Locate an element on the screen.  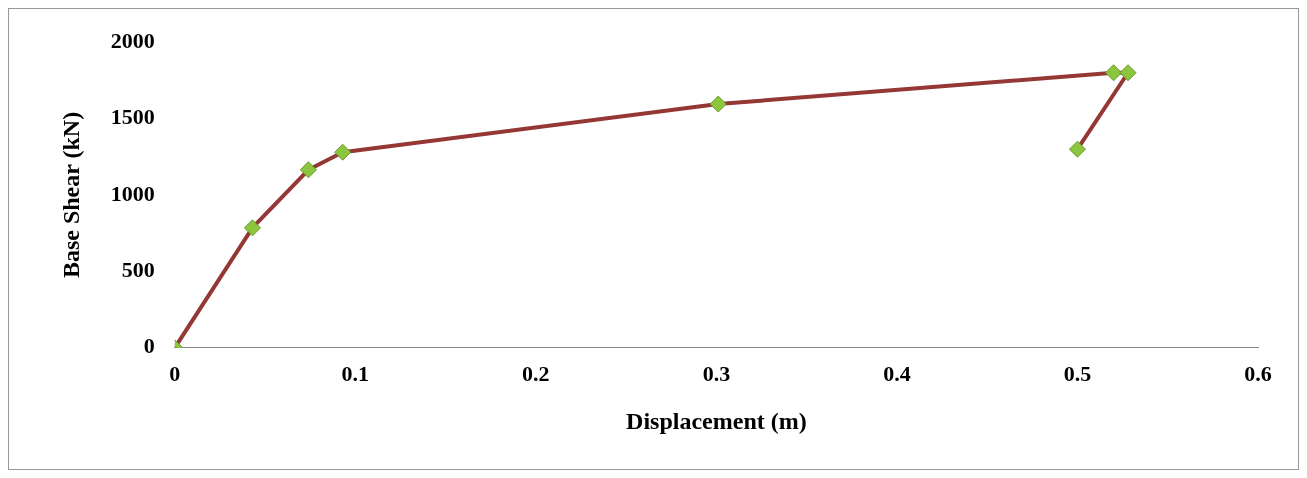
y-tick-label: 2000 is located at coordinates (132, 40).